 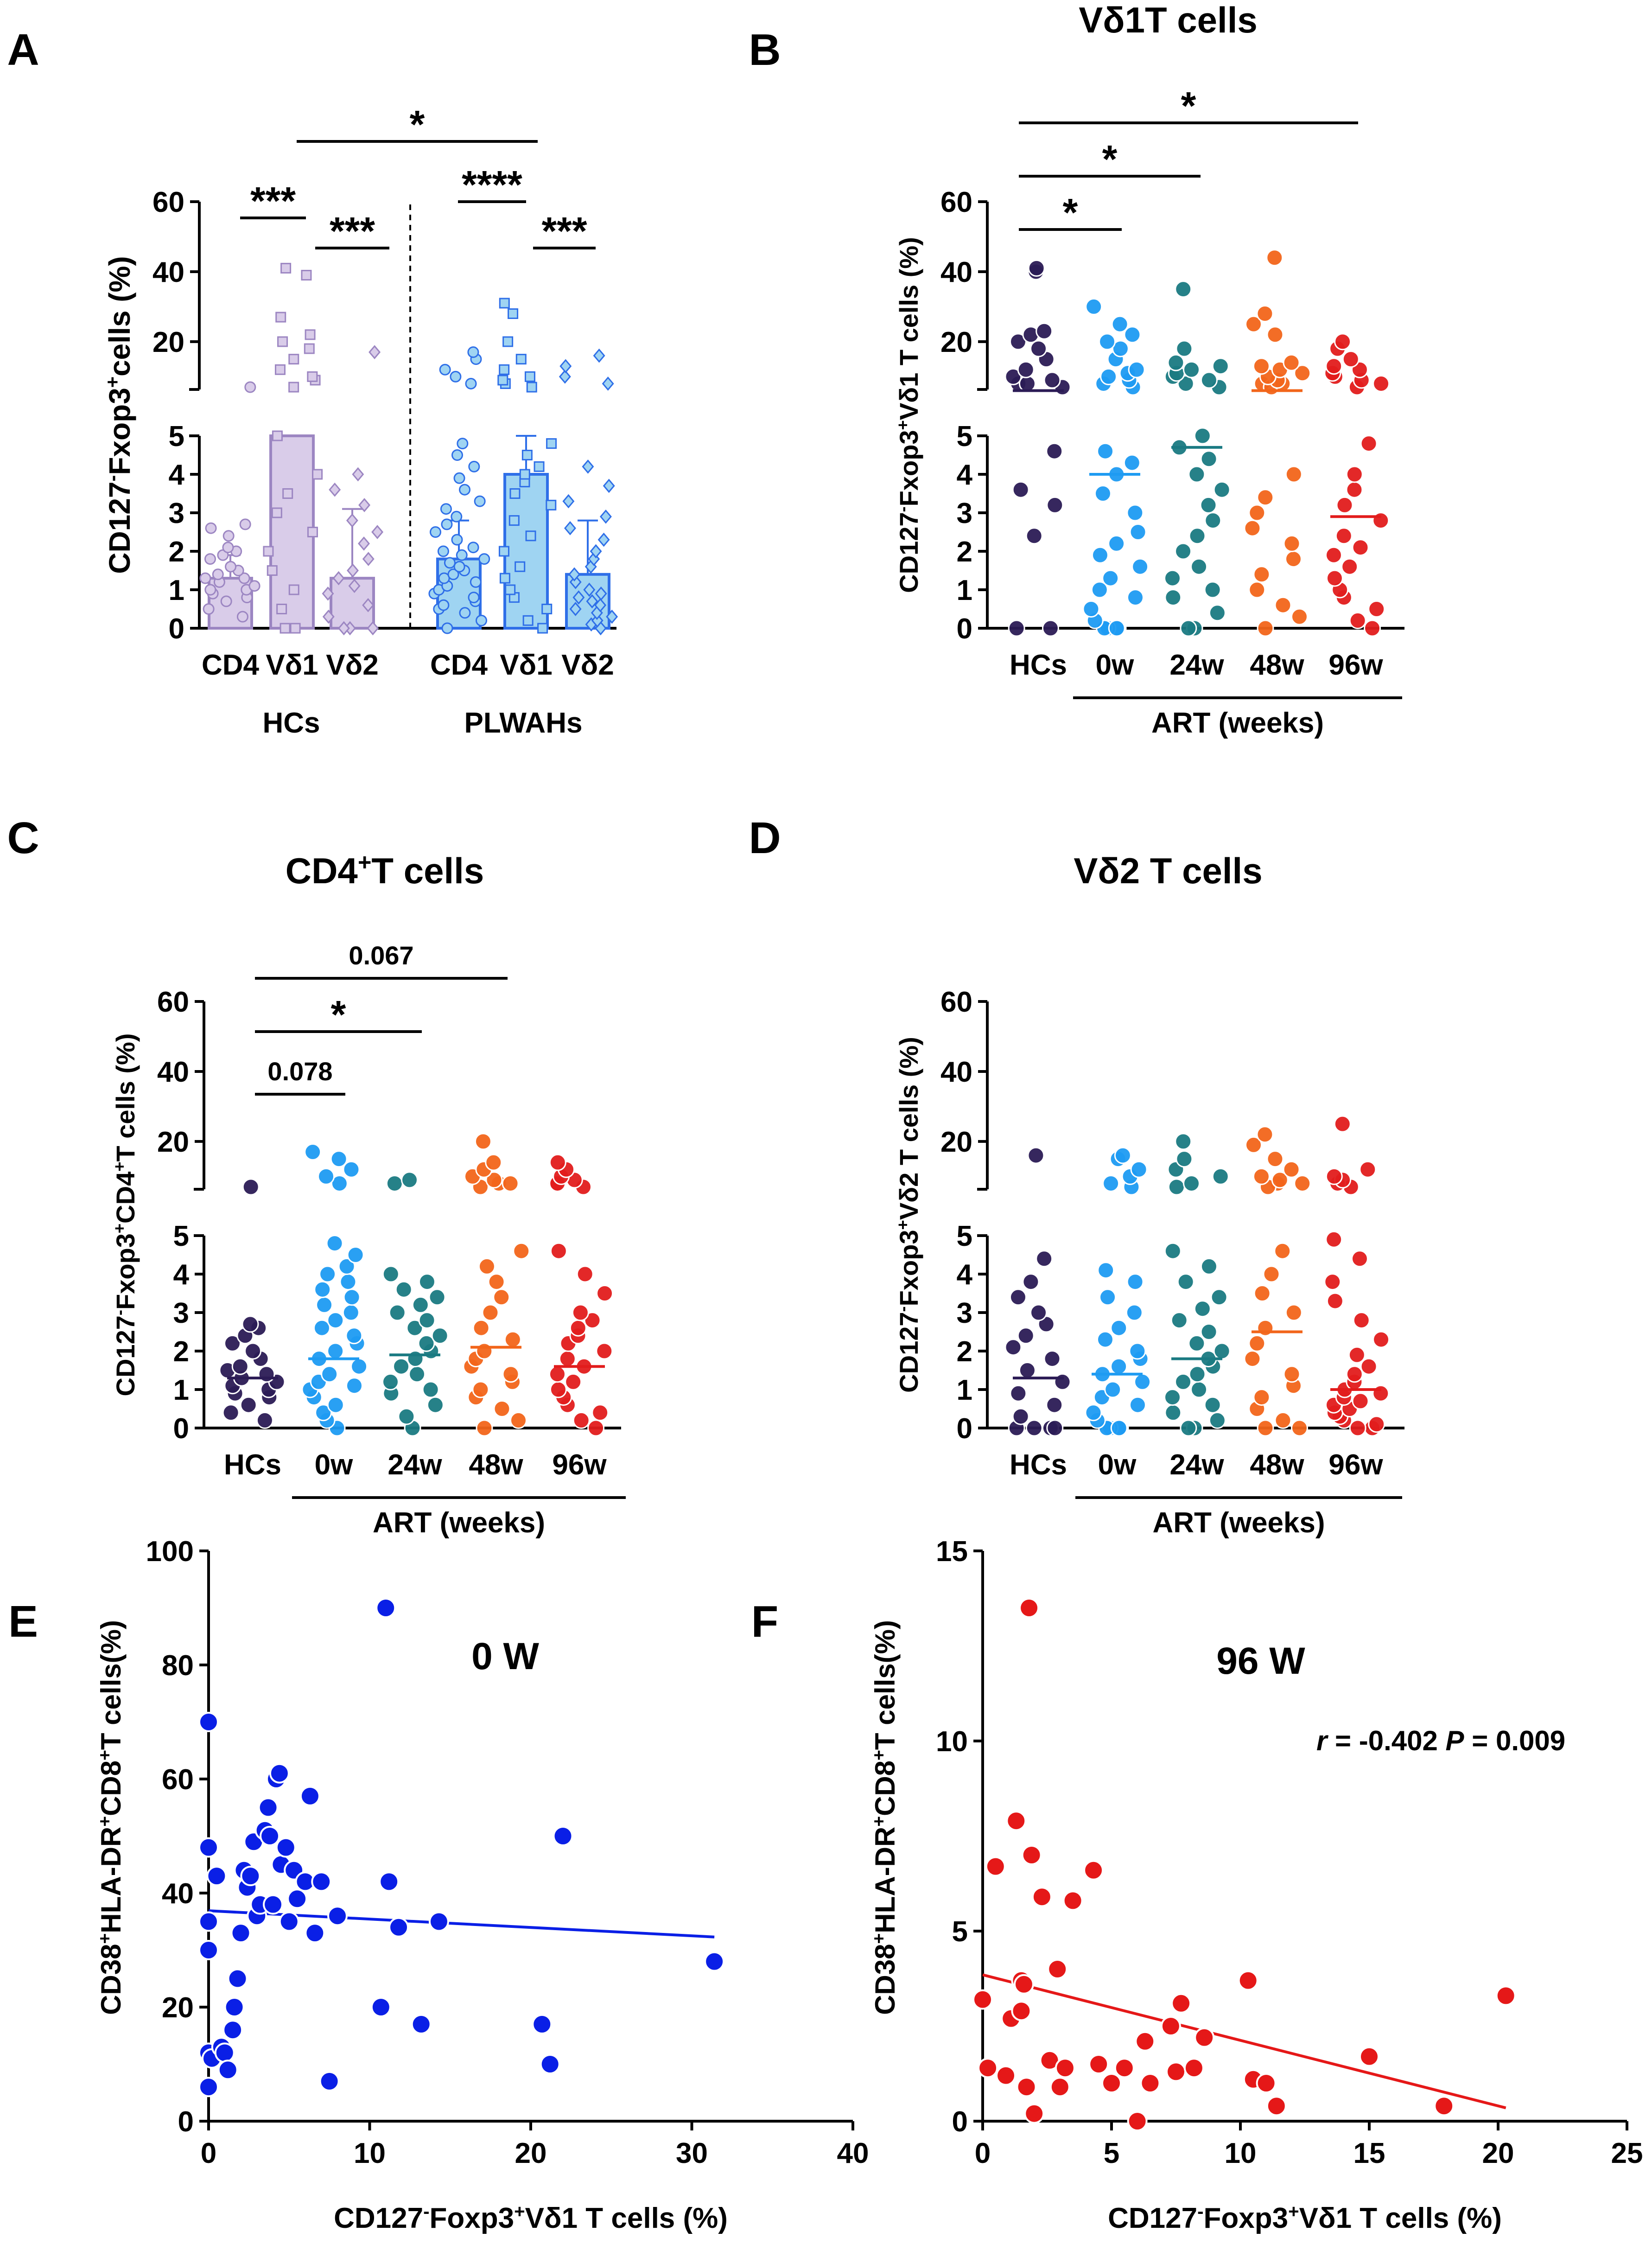 I want to click on y-axis-label: CD38+HLA-DR+CD8+T cells(%), so click(x=111, y=1818).